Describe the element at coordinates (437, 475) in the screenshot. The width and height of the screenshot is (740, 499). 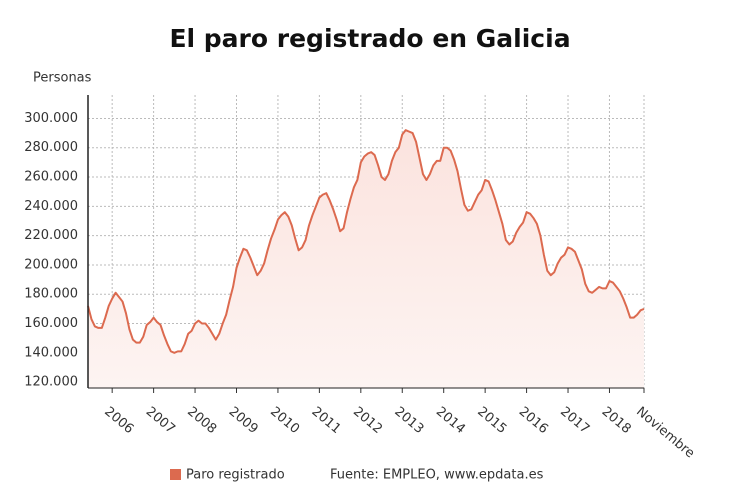
I see `source: Fuente: EMPLEO, www.epdata.es` at that location.